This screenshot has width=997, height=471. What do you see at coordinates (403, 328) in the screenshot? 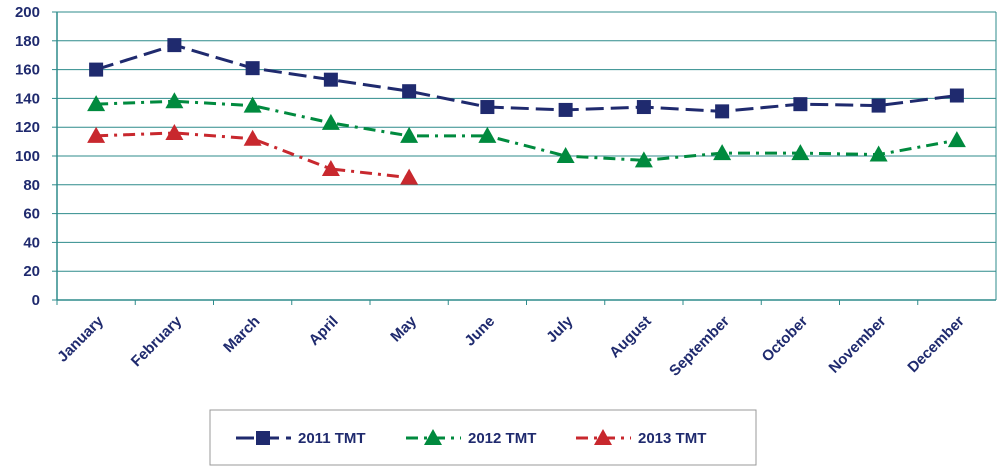
I see `x-tick-label: May` at bounding box center [403, 328].